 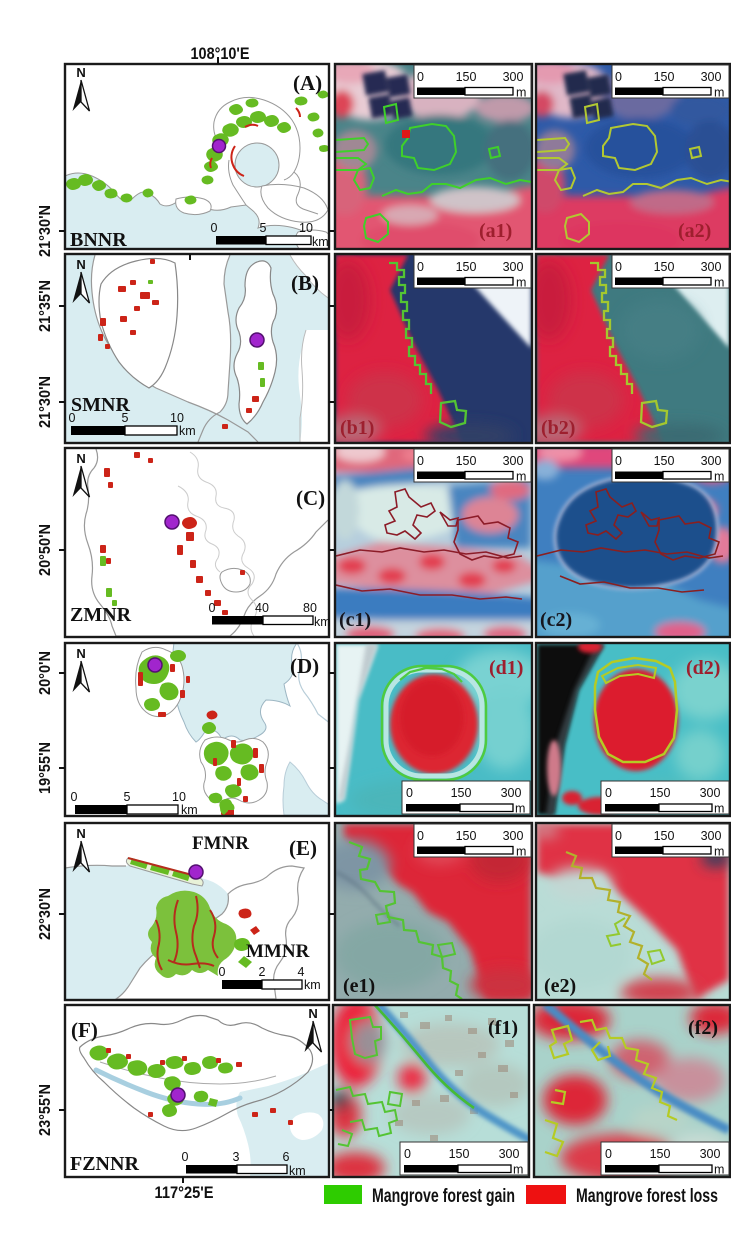 I want to click on svg-text: 40, so click(x=262, y=608).